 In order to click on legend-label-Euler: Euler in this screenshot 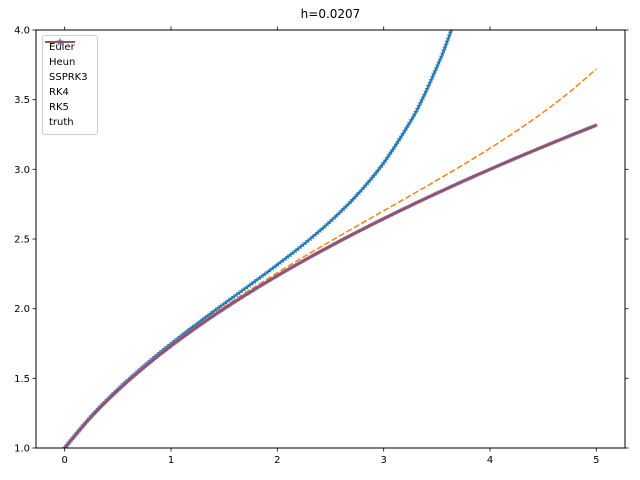, I will do `click(62, 47)`.